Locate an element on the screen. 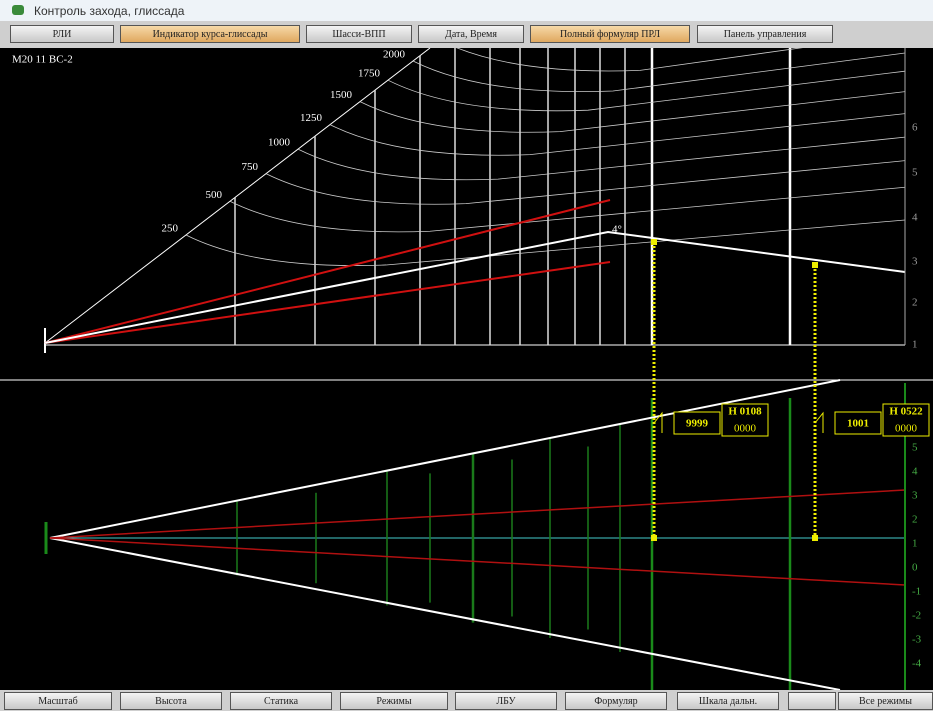  window-title: Контроль захода, глиссада is located at coordinates (109, 11).